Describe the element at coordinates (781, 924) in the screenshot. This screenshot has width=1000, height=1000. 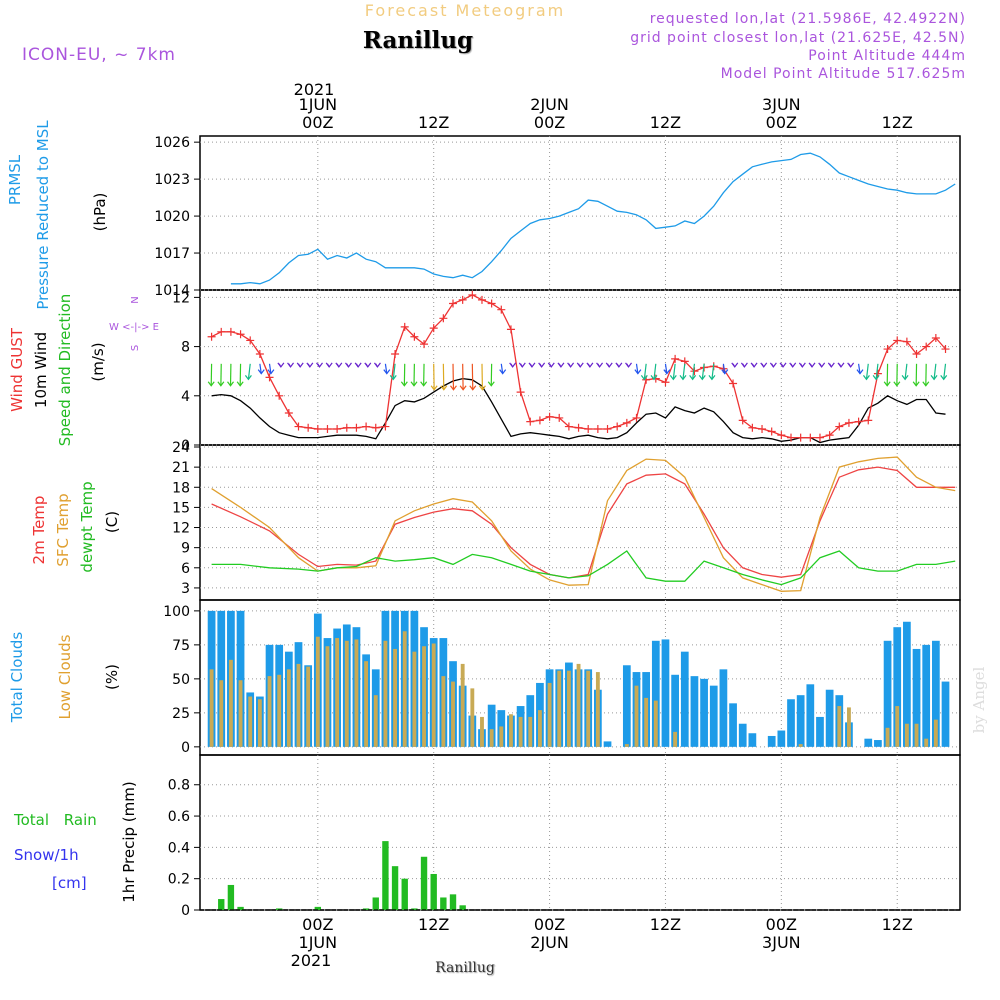
I see `bottom-hour-label: 00Z` at that location.